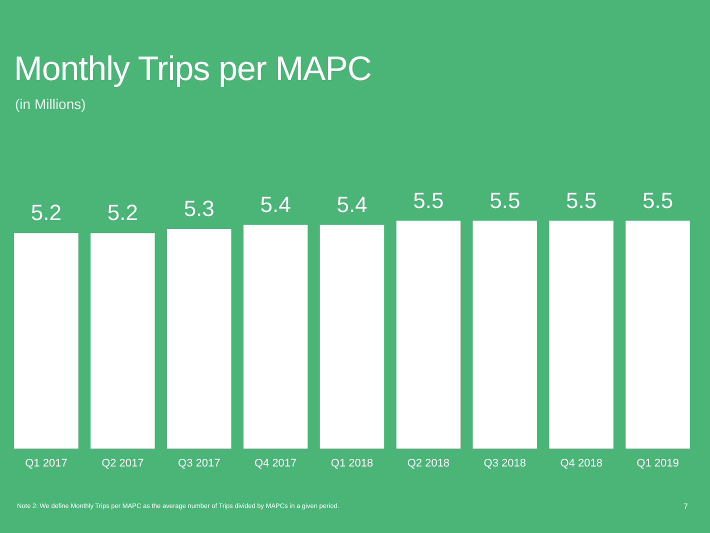 This screenshot has width=710, height=533. Describe the element at coordinates (505, 463) in the screenshot. I see `x-tick-label: Q3 2018` at that location.